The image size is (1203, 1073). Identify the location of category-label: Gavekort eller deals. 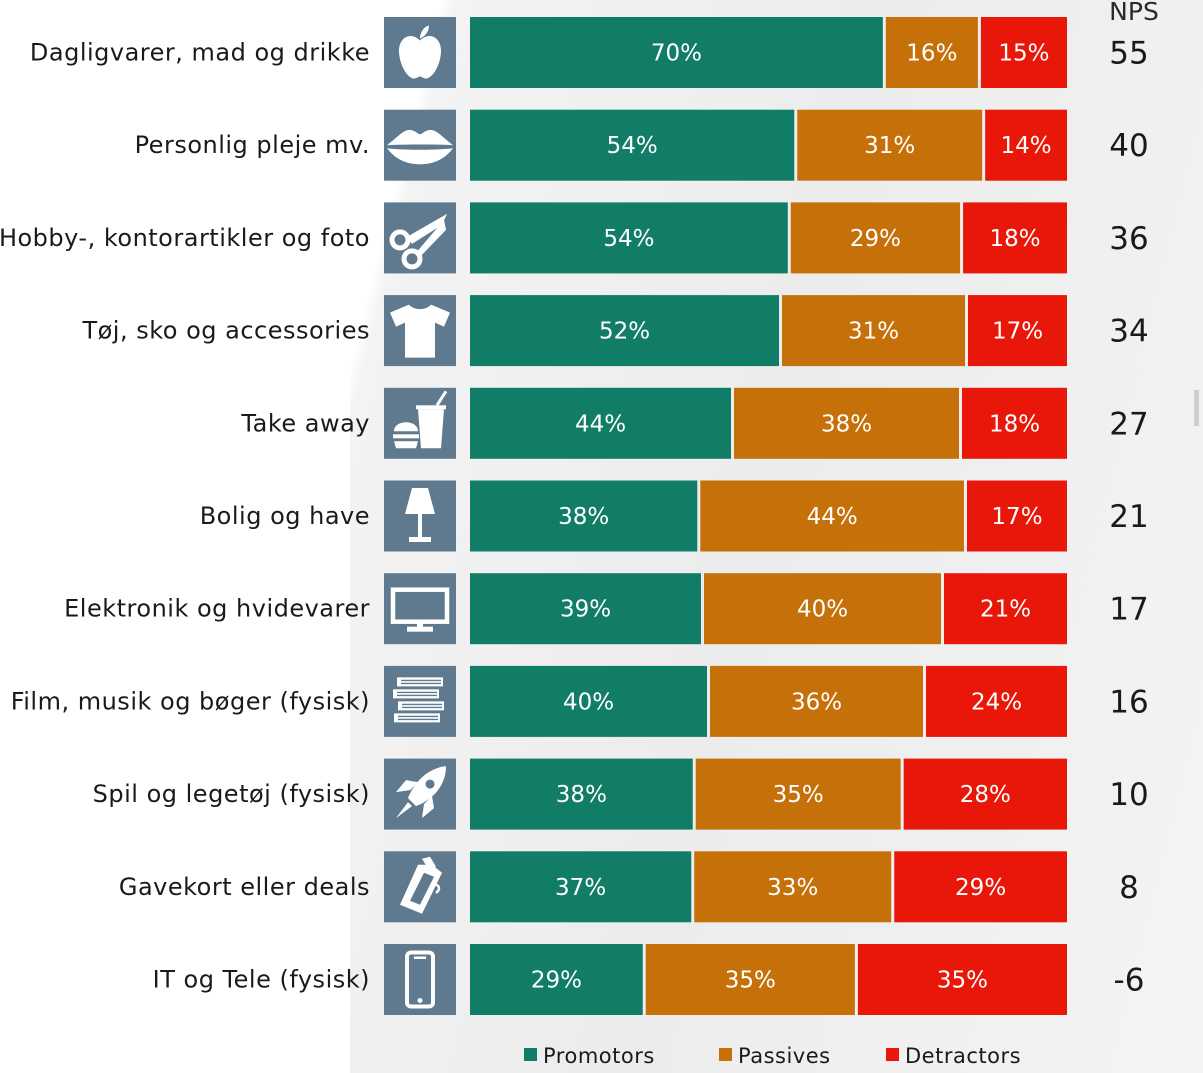
(244, 887).